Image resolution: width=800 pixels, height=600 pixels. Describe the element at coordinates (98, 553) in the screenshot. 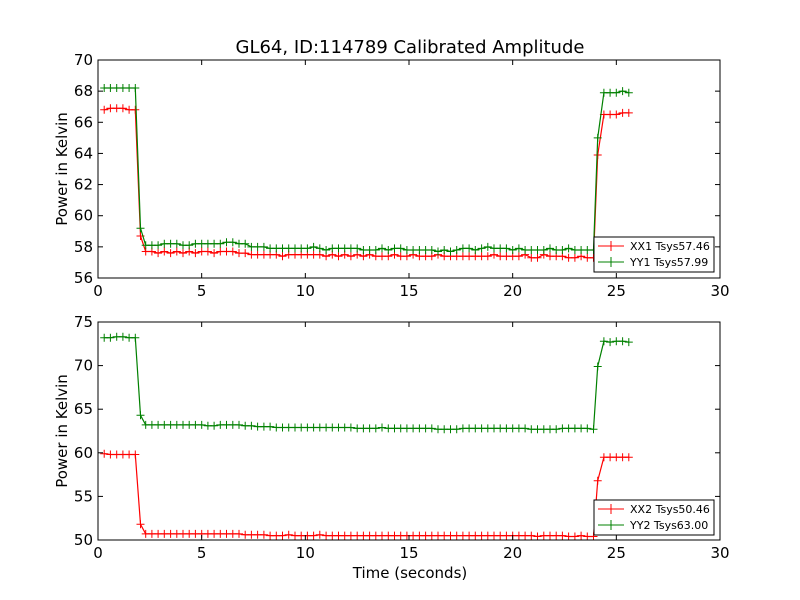

I see `bottom-x-tick-label-0: 0` at that location.